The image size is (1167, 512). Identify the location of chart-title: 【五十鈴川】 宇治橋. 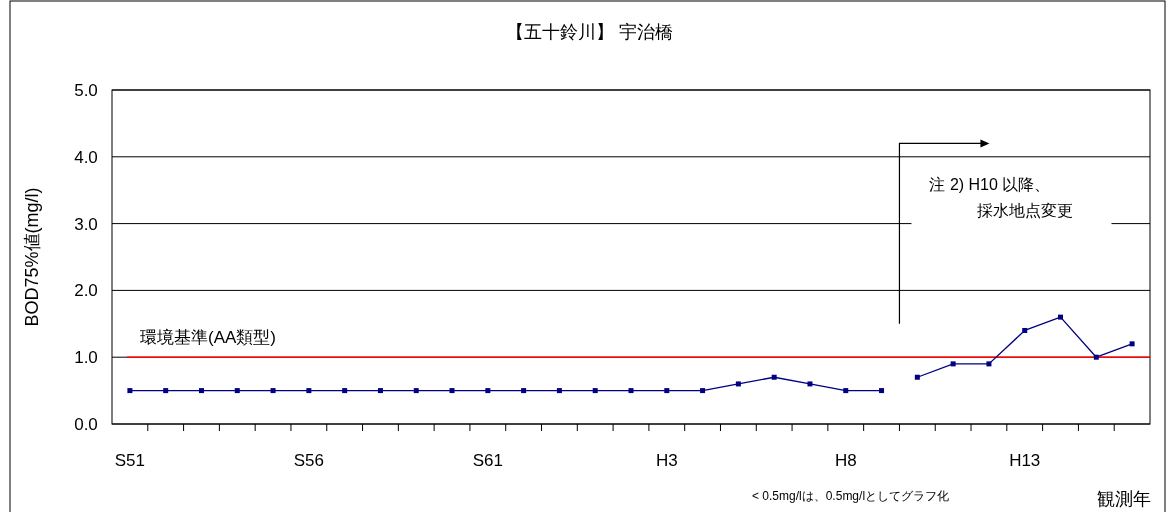
(590, 32).